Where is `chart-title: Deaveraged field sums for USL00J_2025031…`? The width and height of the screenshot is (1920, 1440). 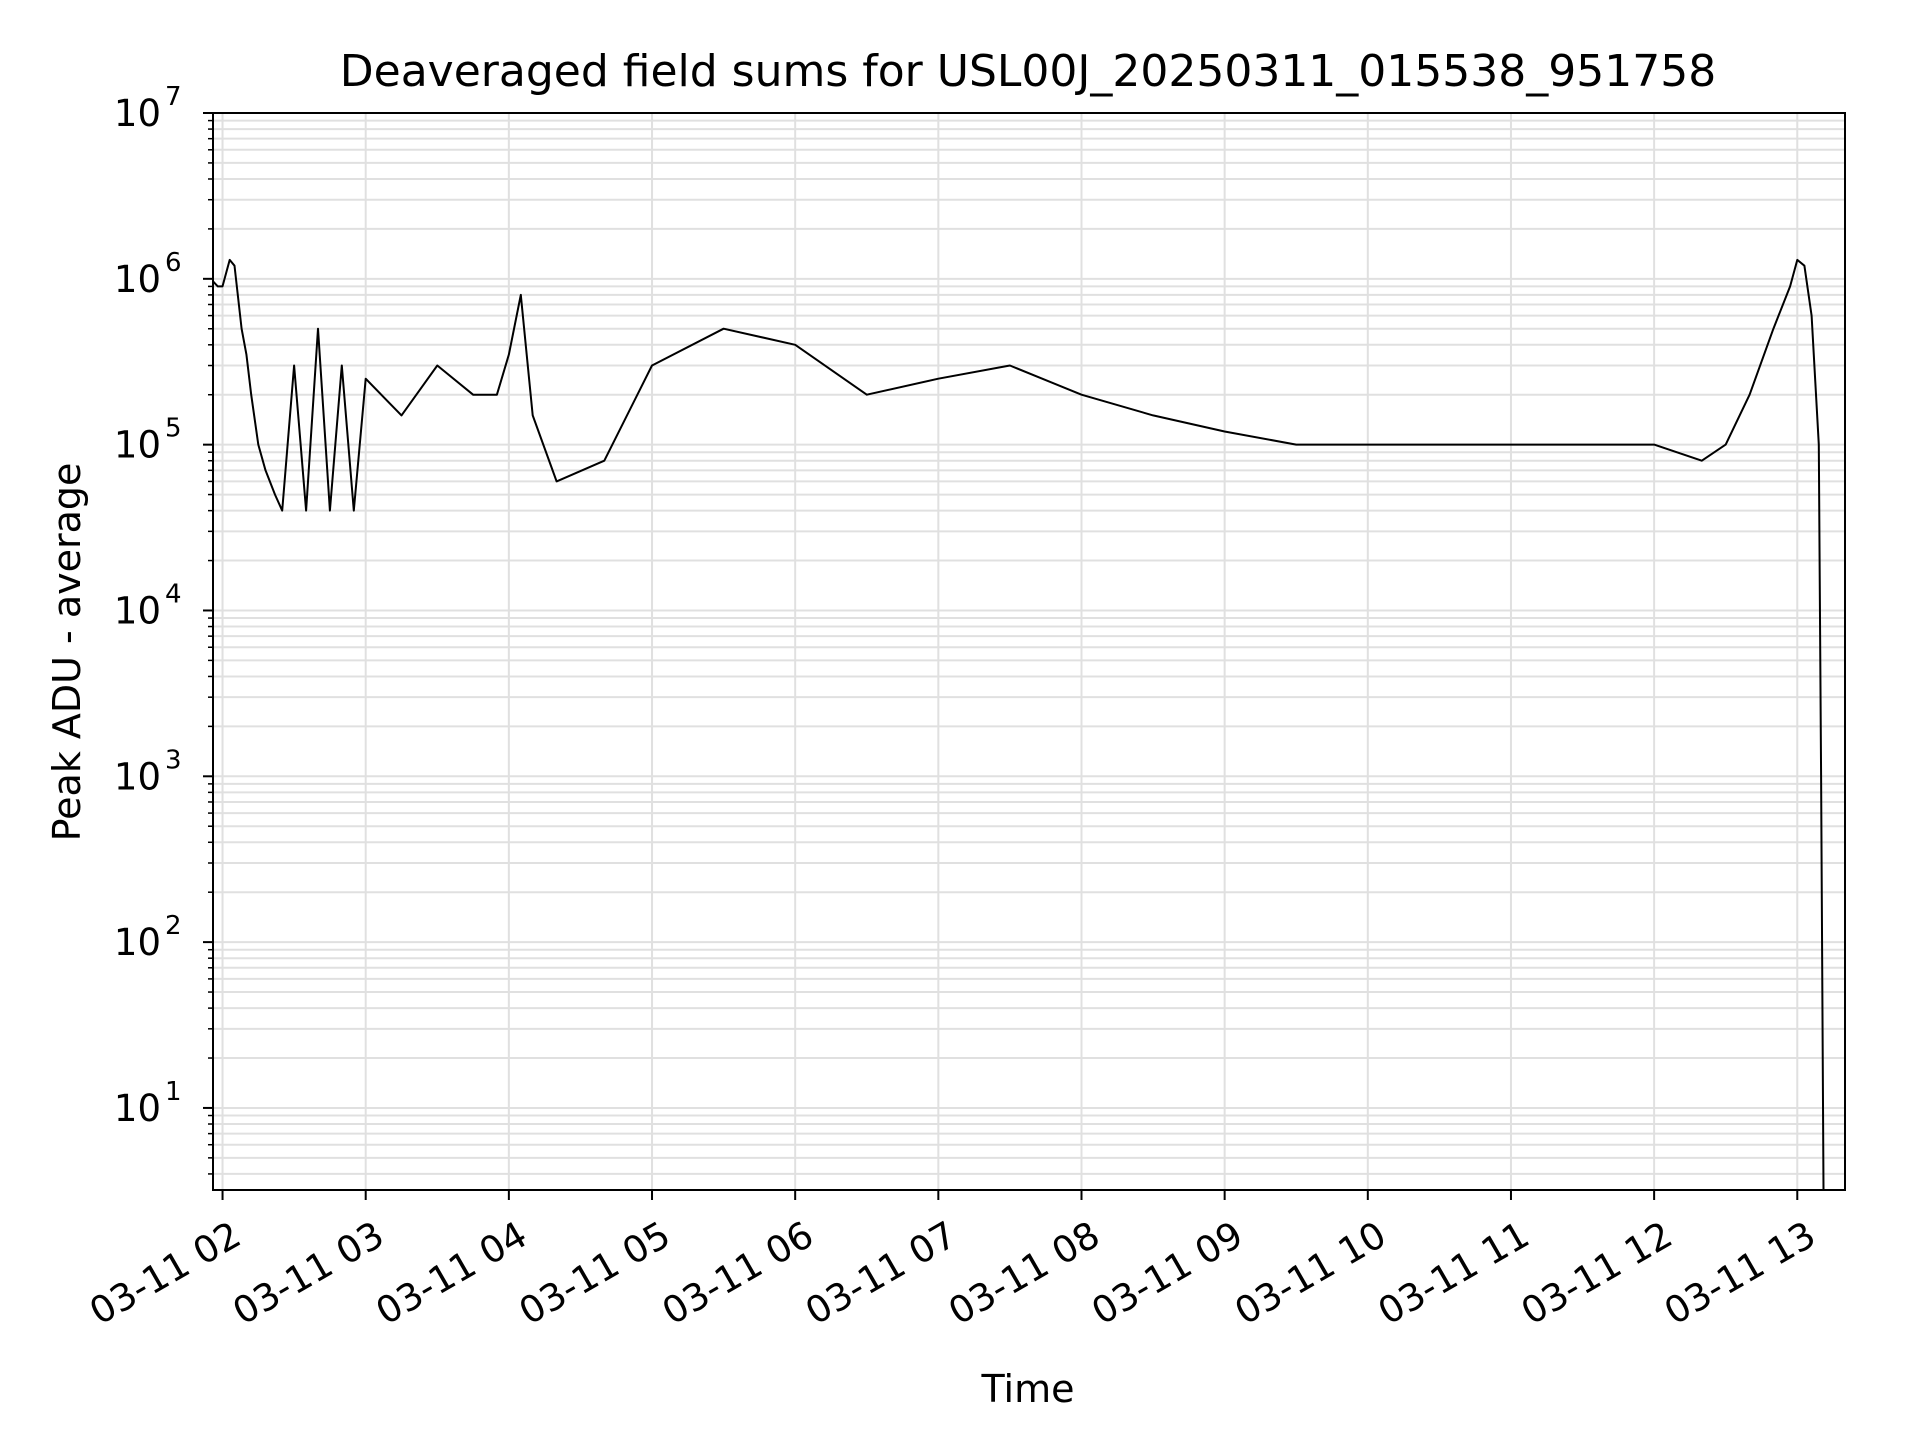
chart-title: Deaveraged field sums for USL00J_2025031… is located at coordinates (1028, 71).